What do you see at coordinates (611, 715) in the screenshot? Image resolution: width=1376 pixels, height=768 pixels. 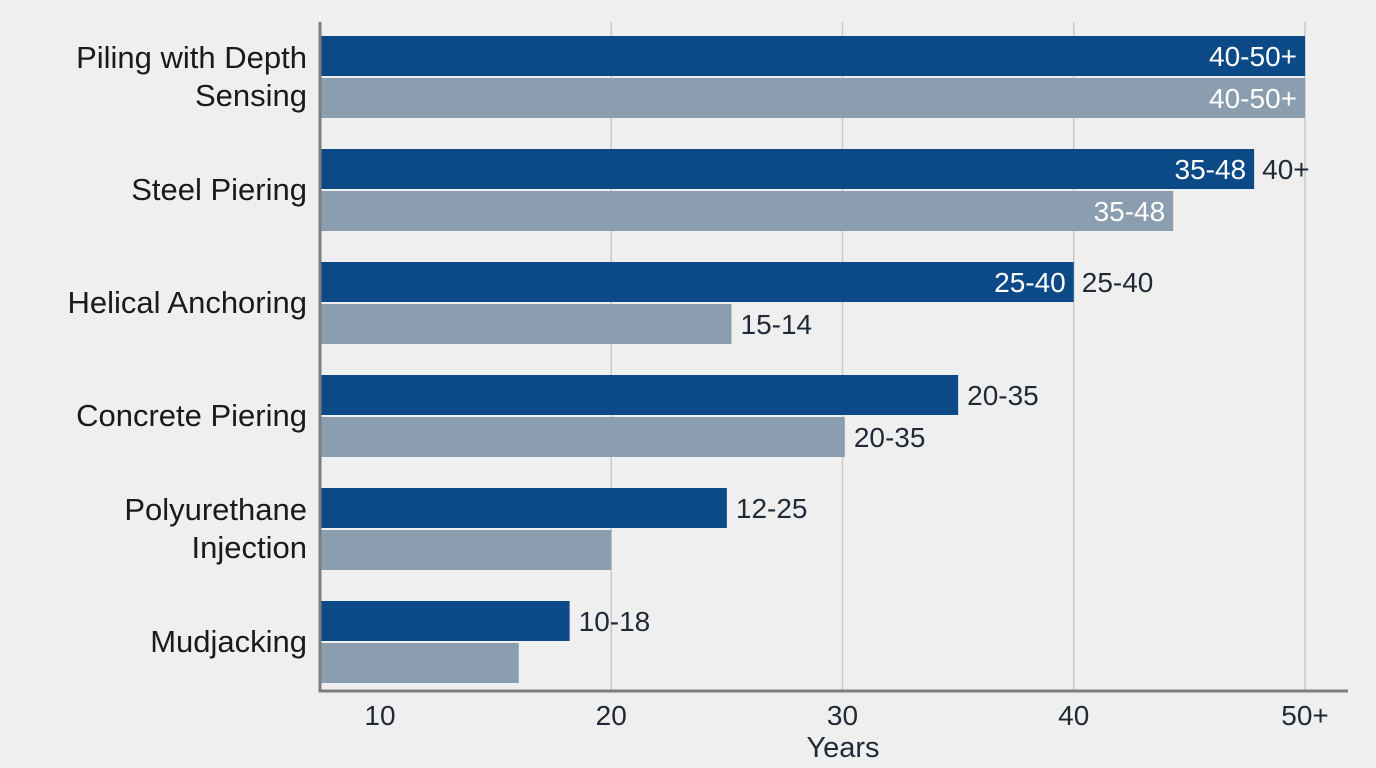 I see `x-tick-label: 20` at bounding box center [611, 715].